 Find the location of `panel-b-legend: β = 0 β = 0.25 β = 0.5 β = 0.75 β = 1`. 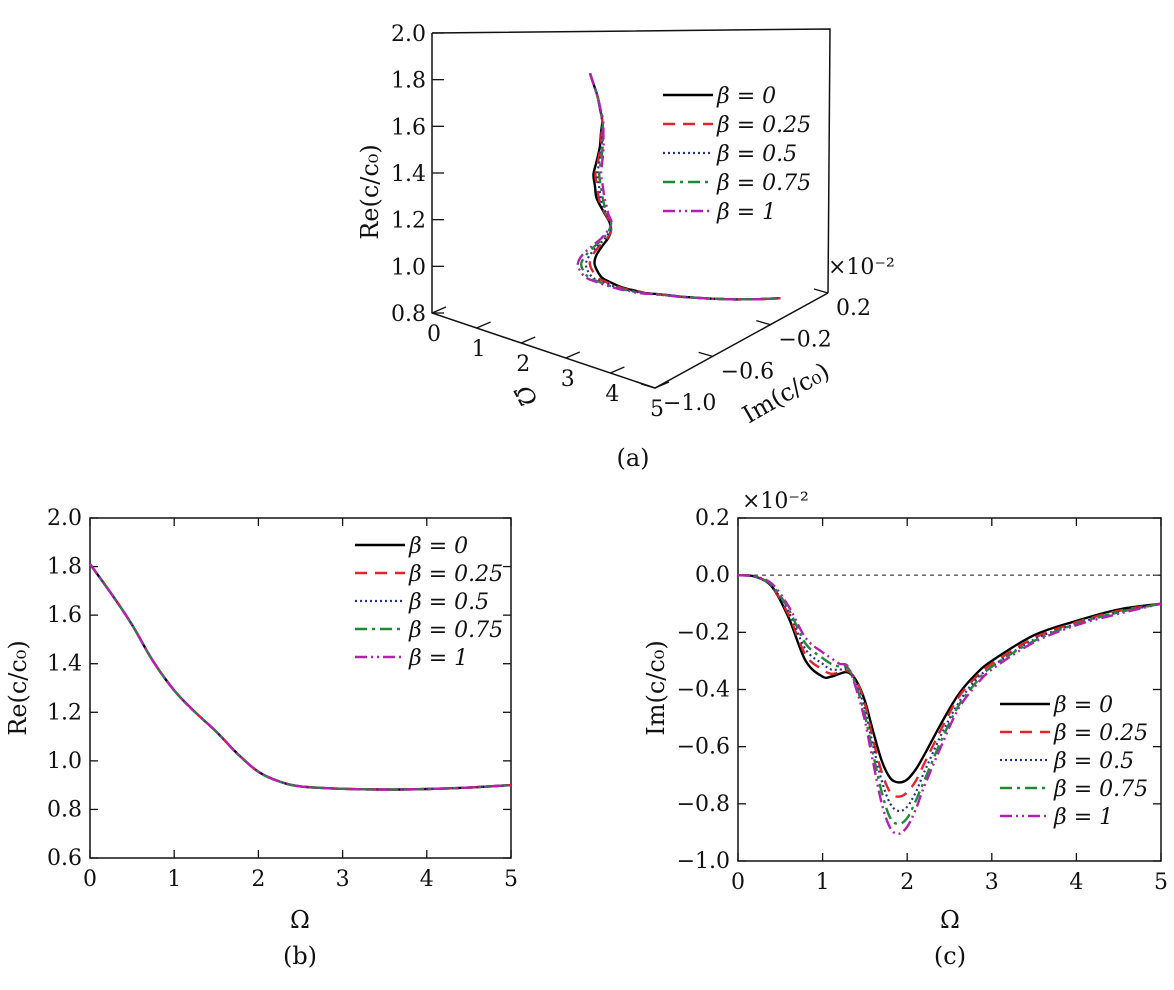

panel-b-legend: β = 0 β = 0.25 β = 0.5 β = 0.75 β = 1 is located at coordinates (429, 602).